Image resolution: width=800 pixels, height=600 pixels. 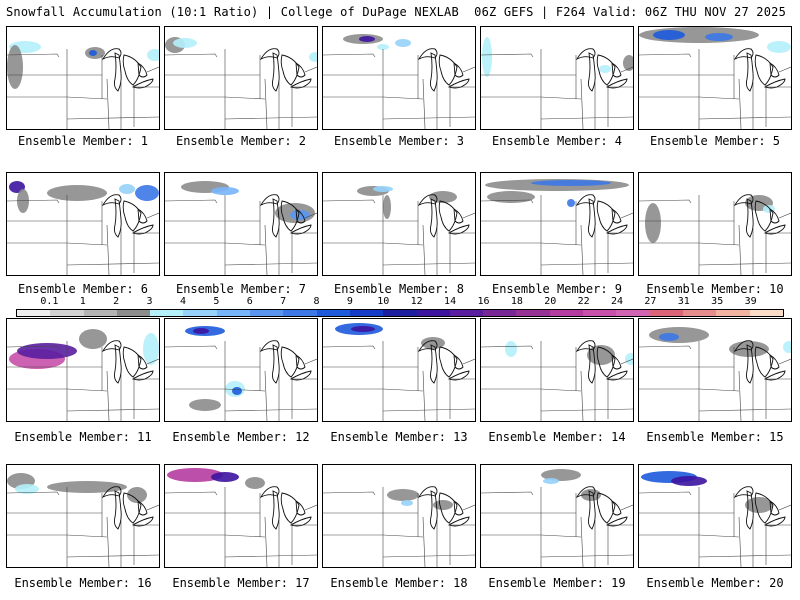 I want to click on colorbar-tick-label: 6, so click(x=249, y=301).